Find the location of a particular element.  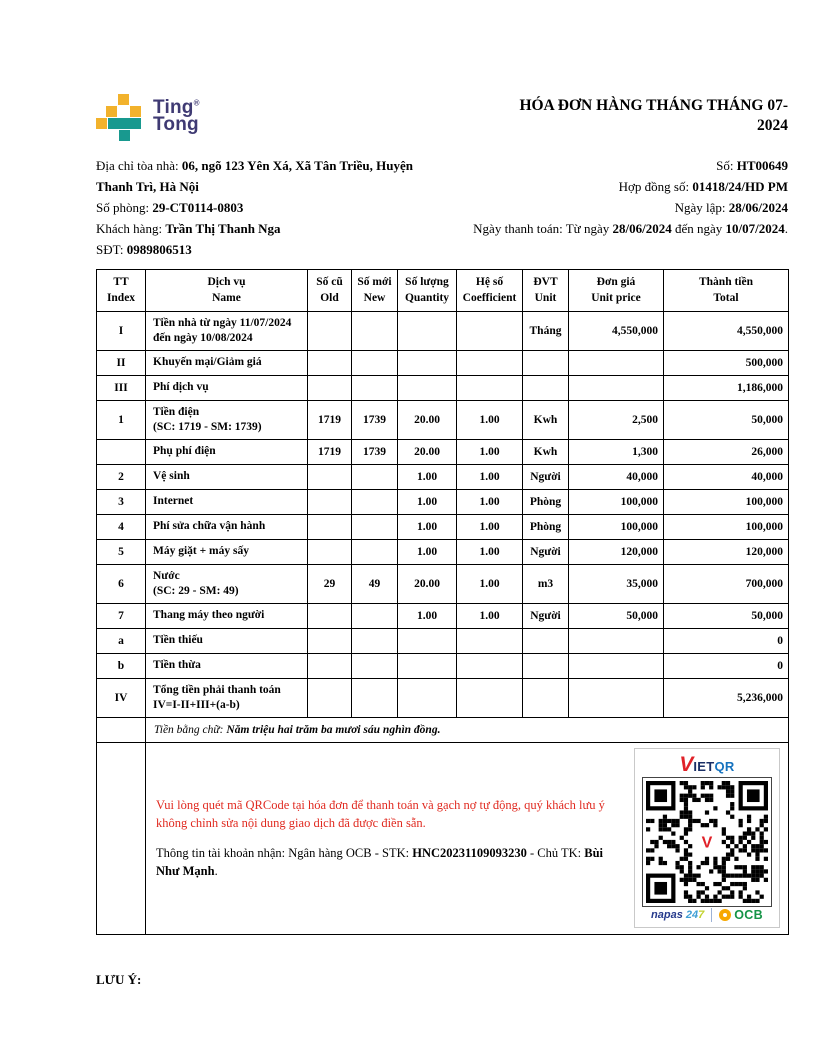

napas-7: 7 is located at coordinates (701, 915).